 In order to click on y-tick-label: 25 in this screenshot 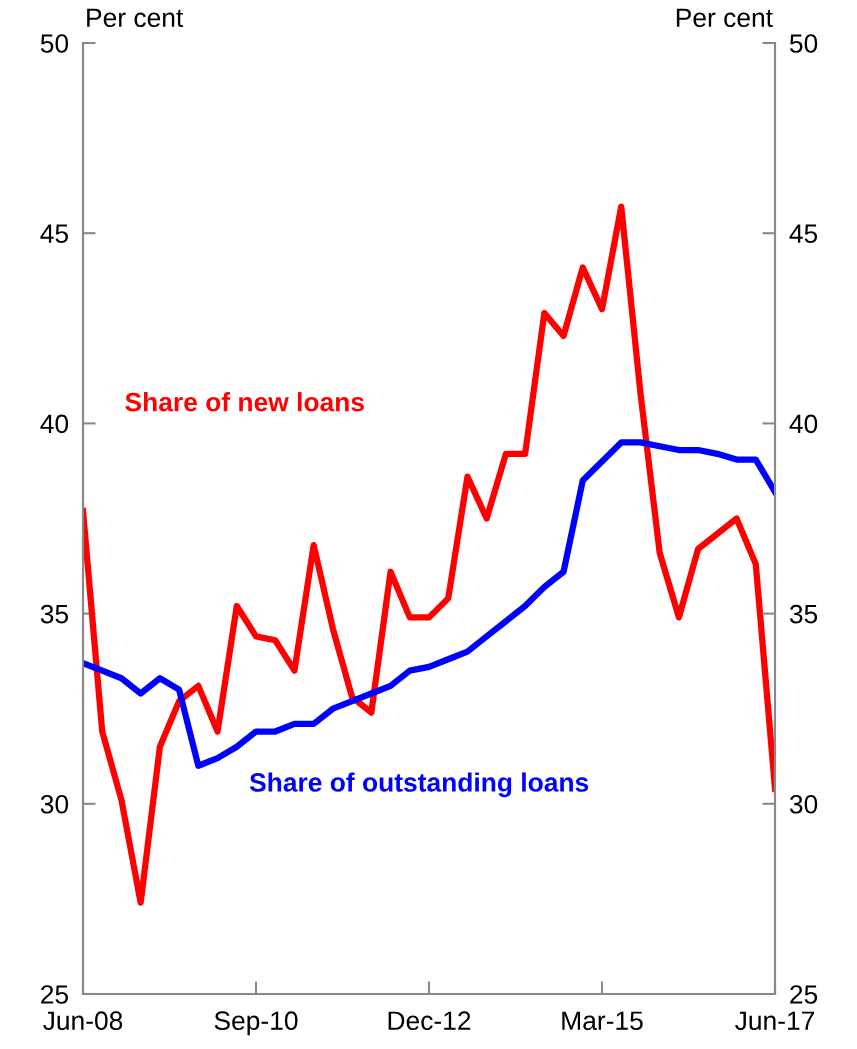, I will do `click(55, 994)`.